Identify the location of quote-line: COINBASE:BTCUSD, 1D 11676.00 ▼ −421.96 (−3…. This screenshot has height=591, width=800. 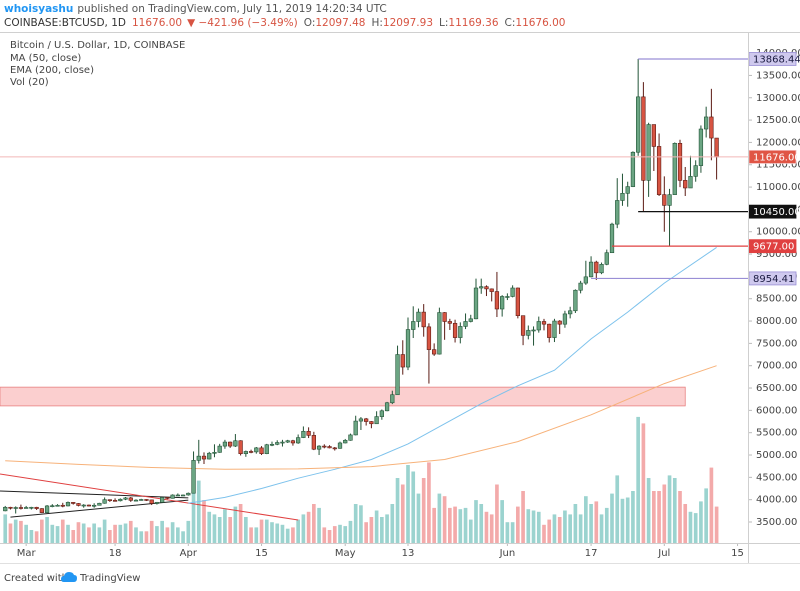
(285, 23).